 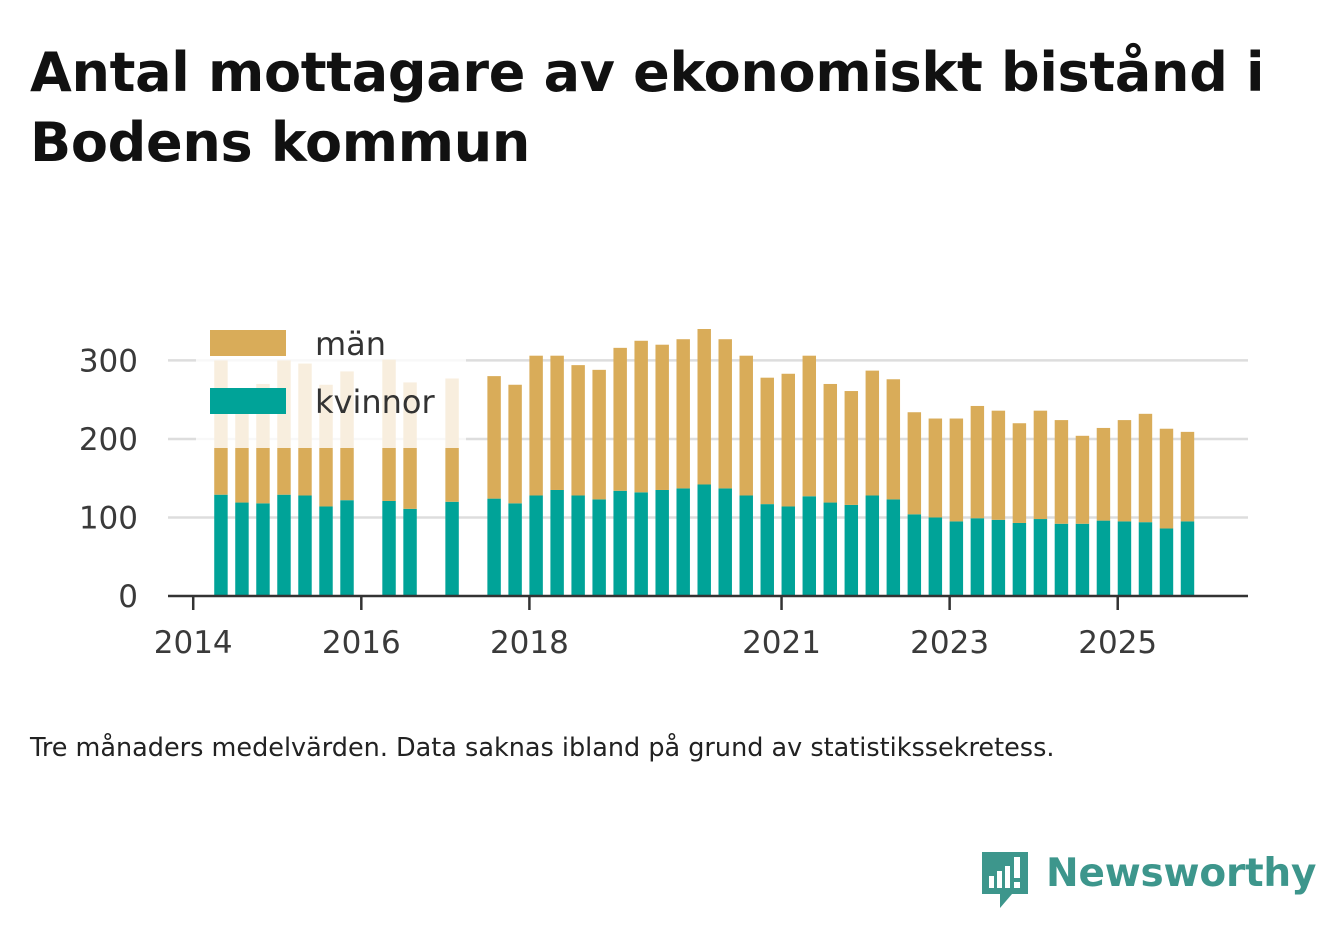 What do you see at coordinates (323, 373) in the screenshot?
I see `legend: män kvinnor` at bounding box center [323, 373].